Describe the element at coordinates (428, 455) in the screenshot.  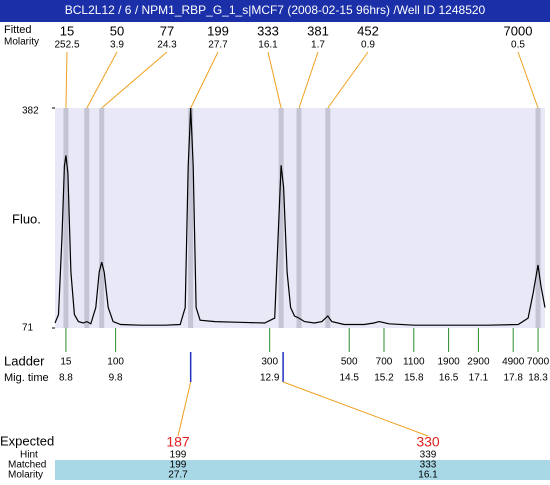
I see `hint-value: 339` at that location.